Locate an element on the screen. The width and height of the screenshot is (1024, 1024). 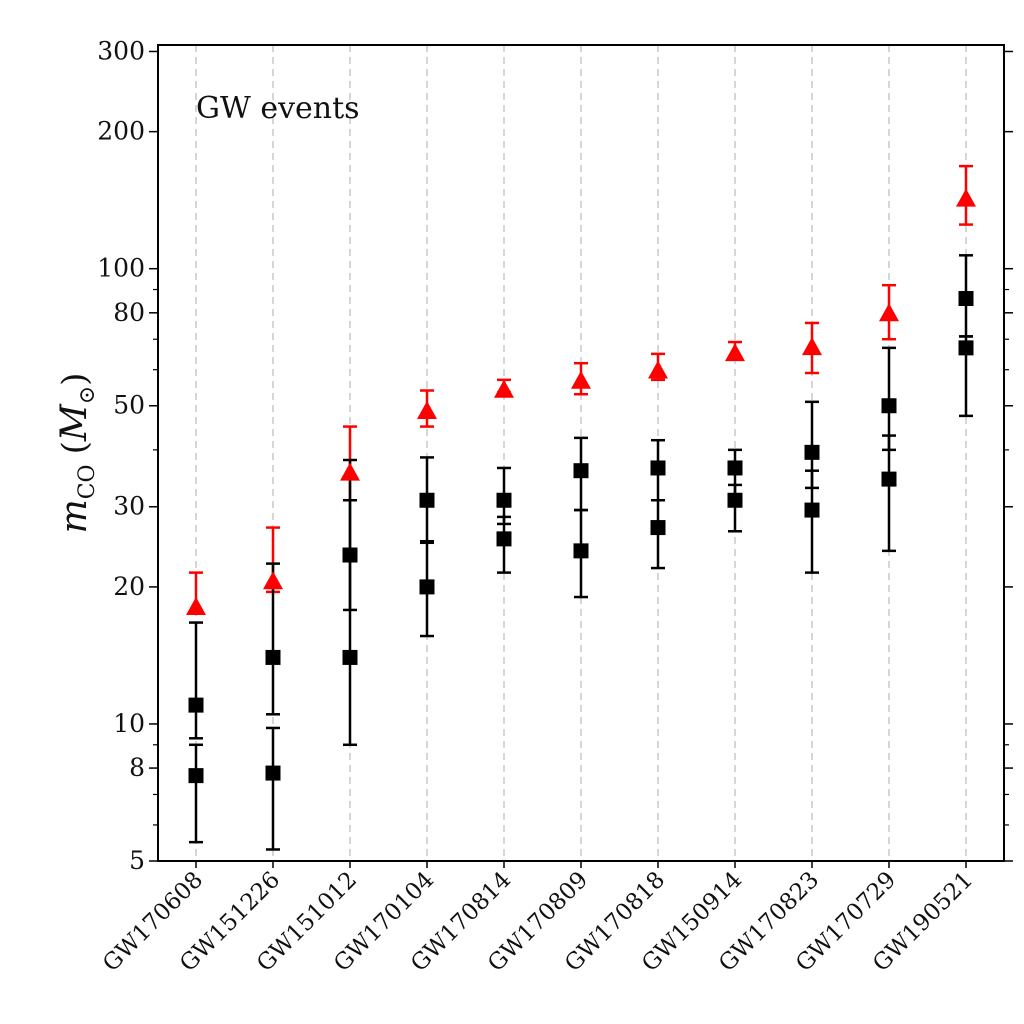
marker-square-s1-gw151226 is located at coordinates (273, 657).